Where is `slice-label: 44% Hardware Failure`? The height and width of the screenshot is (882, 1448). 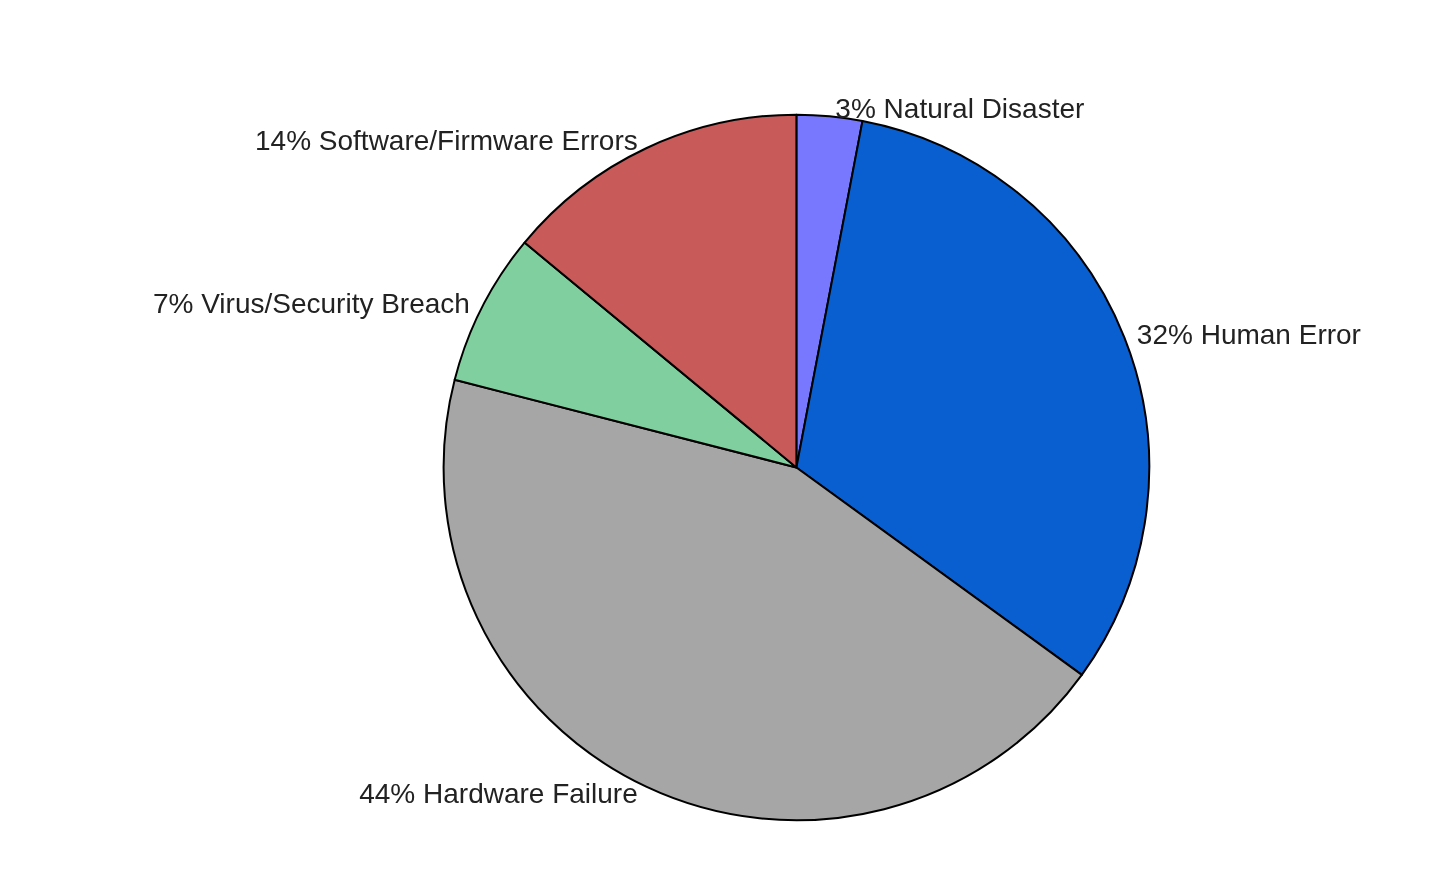
slice-label: 44% Hardware Failure is located at coordinates (498, 794).